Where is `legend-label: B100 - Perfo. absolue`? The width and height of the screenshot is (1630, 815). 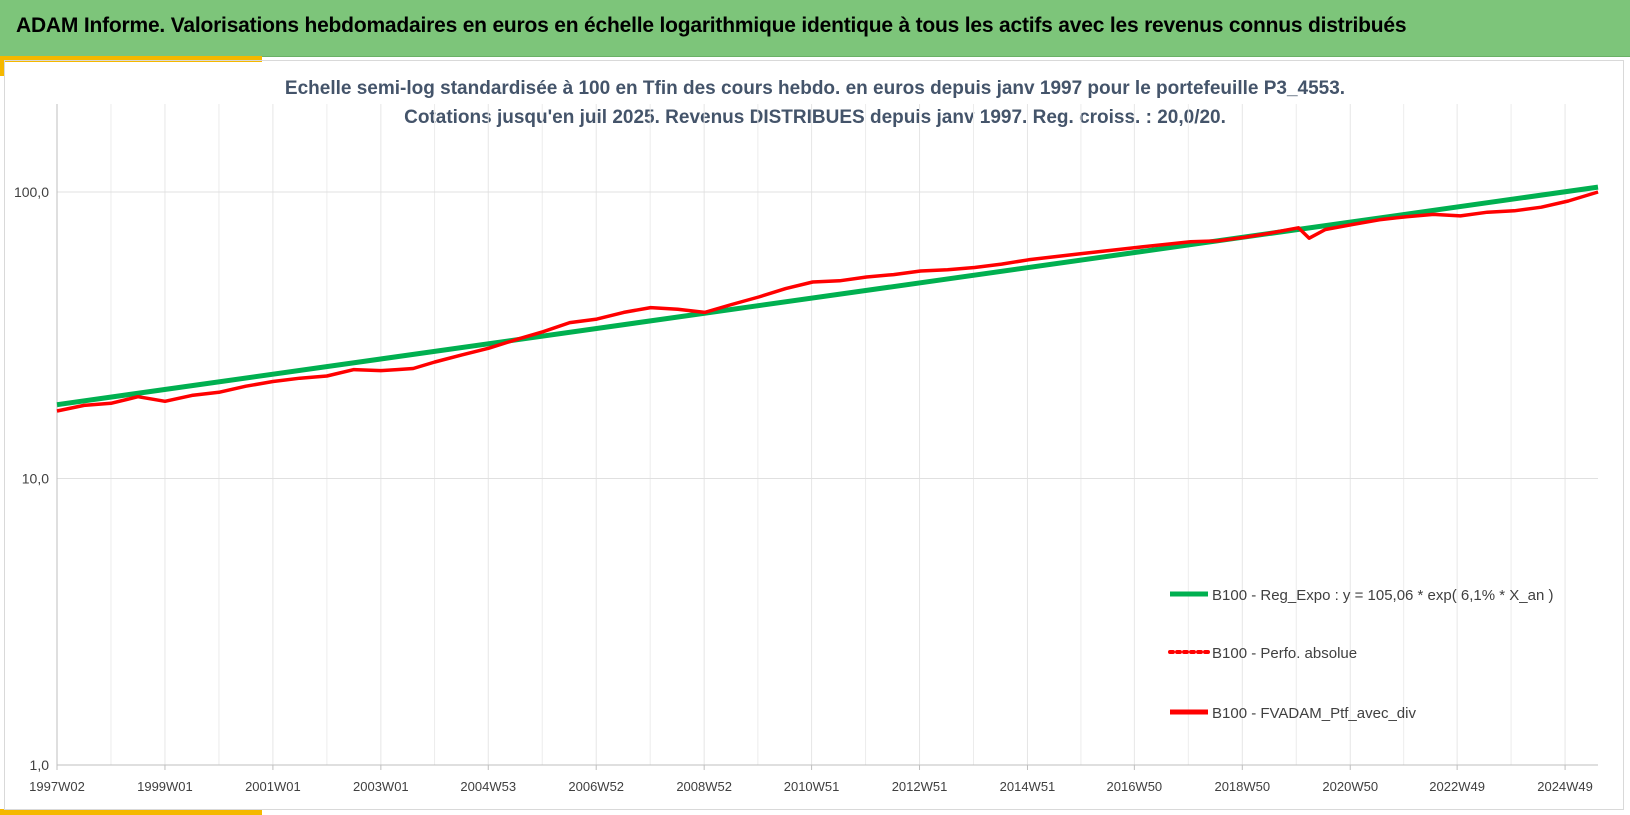
legend-label: B100 - Perfo. absolue is located at coordinates (1284, 653).